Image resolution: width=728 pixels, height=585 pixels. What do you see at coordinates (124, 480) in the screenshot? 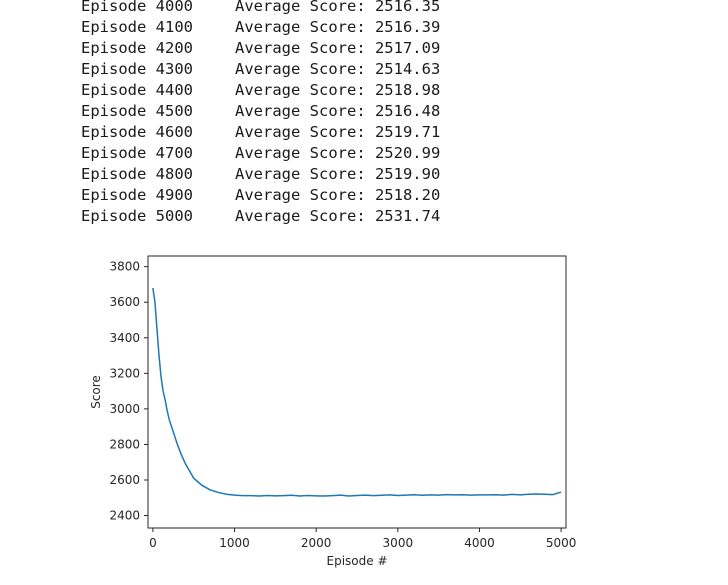
I see `y-tick-label: 2600` at bounding box center [124, 480].